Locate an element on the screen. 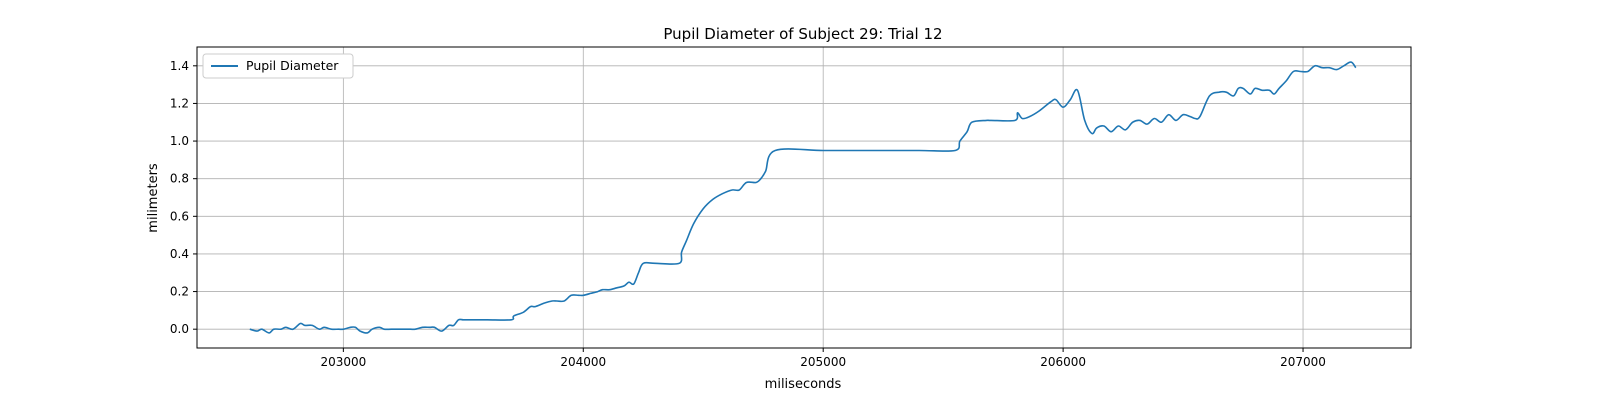 This screenshot has height=400, width=1600. x-tick-label: 204000 is located at coordinates (583, 362).